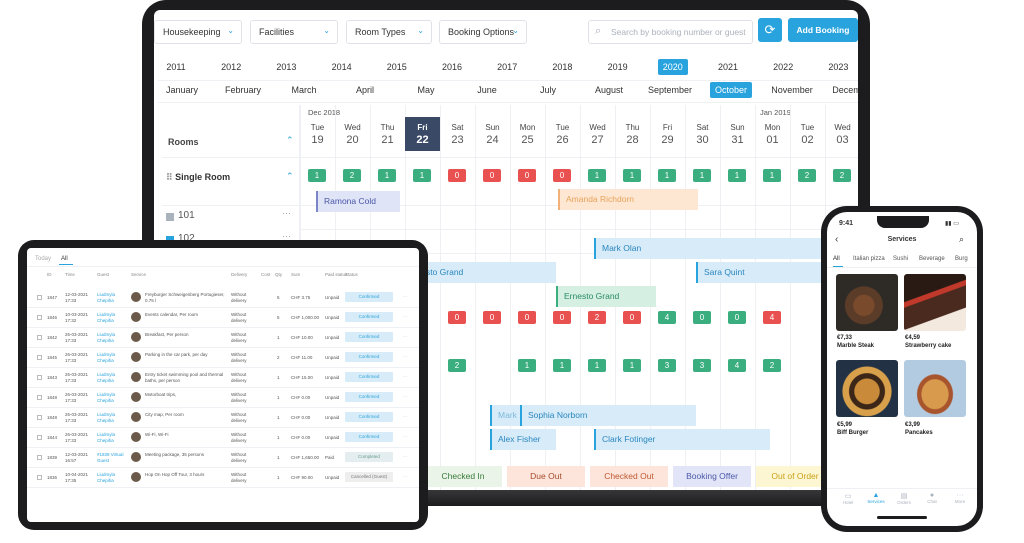 The image size is (1024, 543). What do you see at coordinates (837, 239) in the screenshot?
I see `back-icon: ‹` at bounding box center [837, 239].